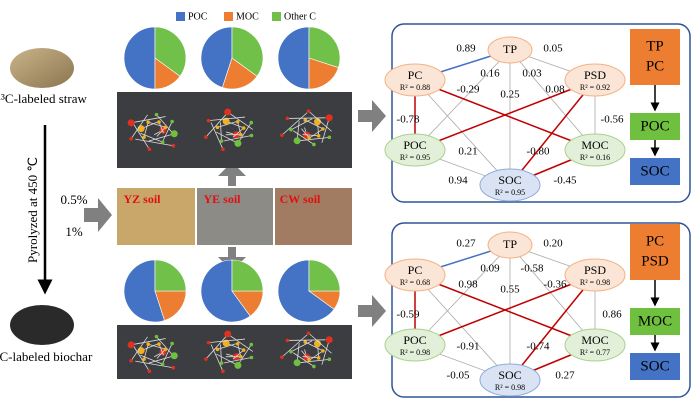 This screenshot has height=413, width=700. Describe the element at coordinates (313, 216) in the screenshot. I see `soil-photo` at that location.